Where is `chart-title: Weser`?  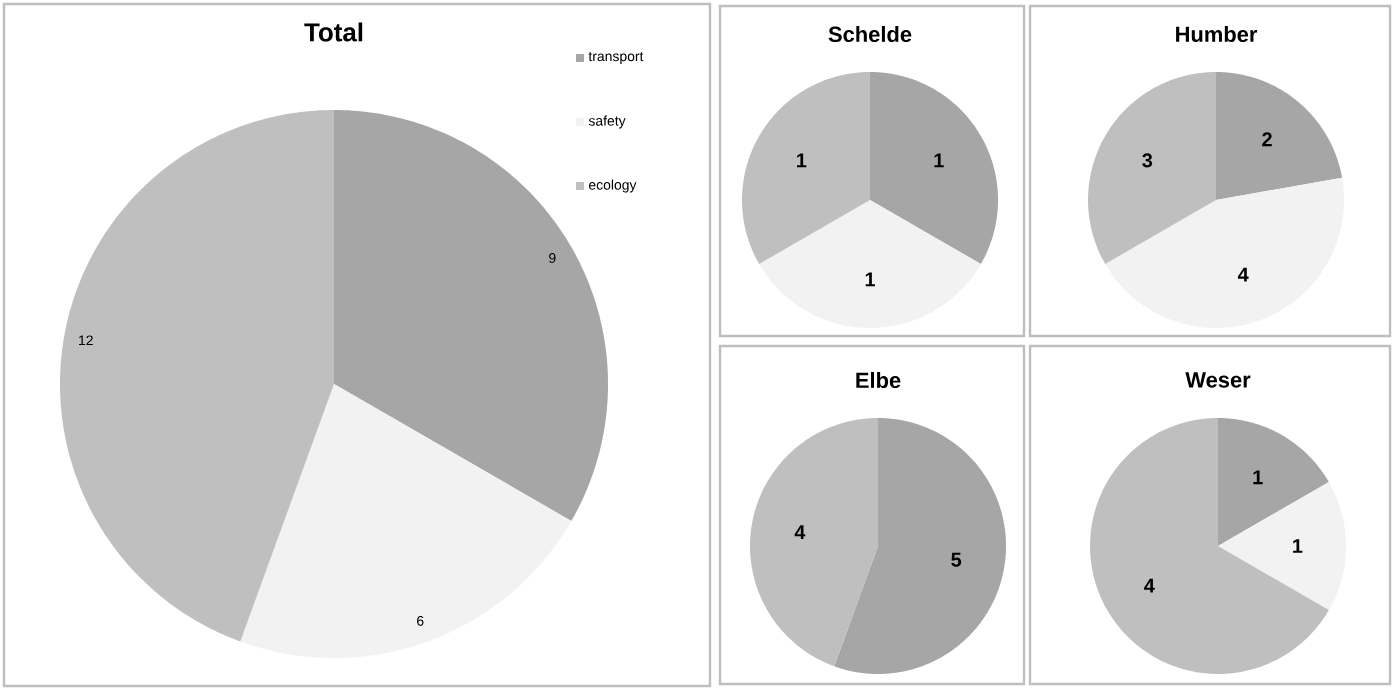 chart-title: Weser is located at coordinates (1218, 380).